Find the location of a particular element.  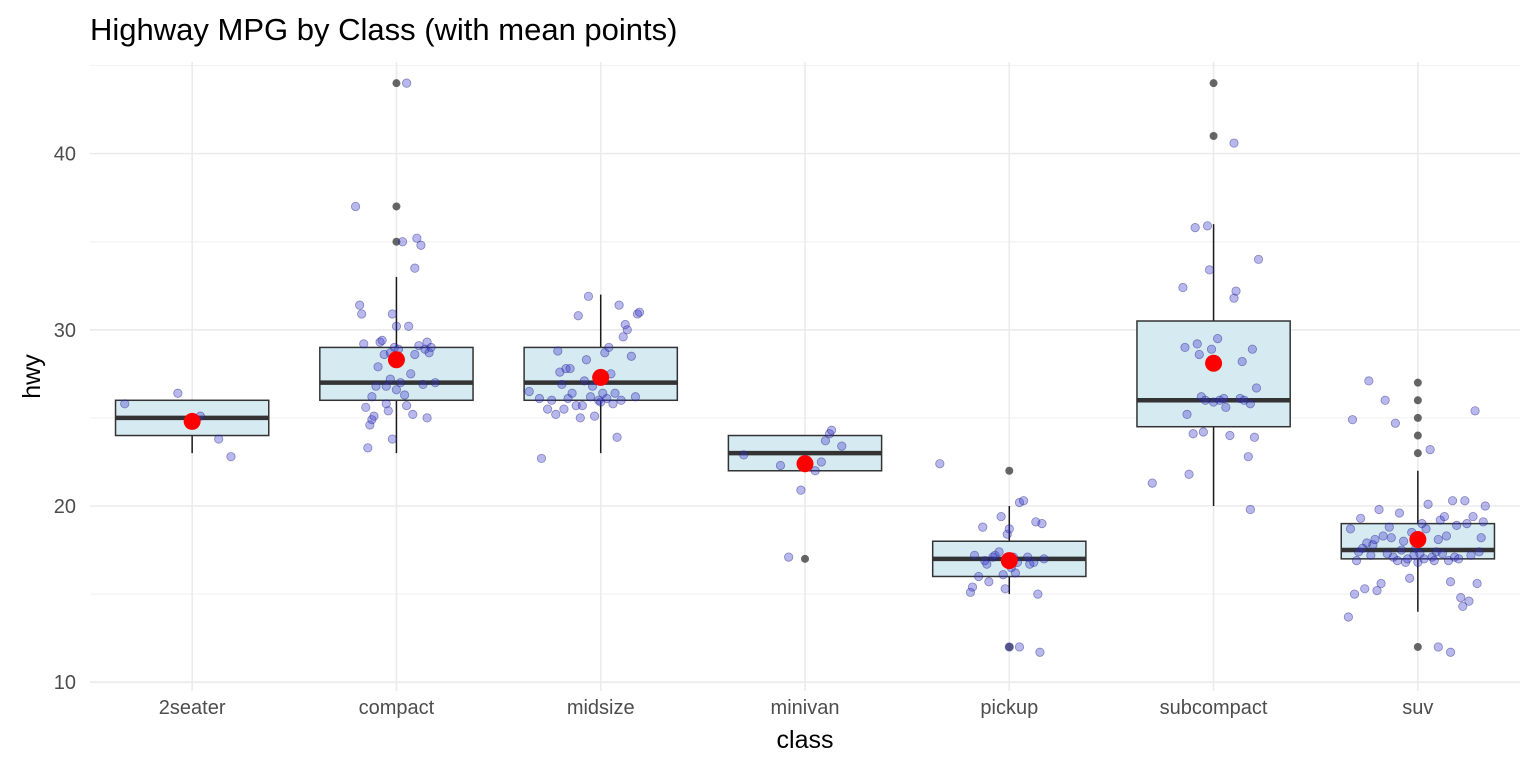

y-tick-label: 40 is located at coordinates (65, 155).